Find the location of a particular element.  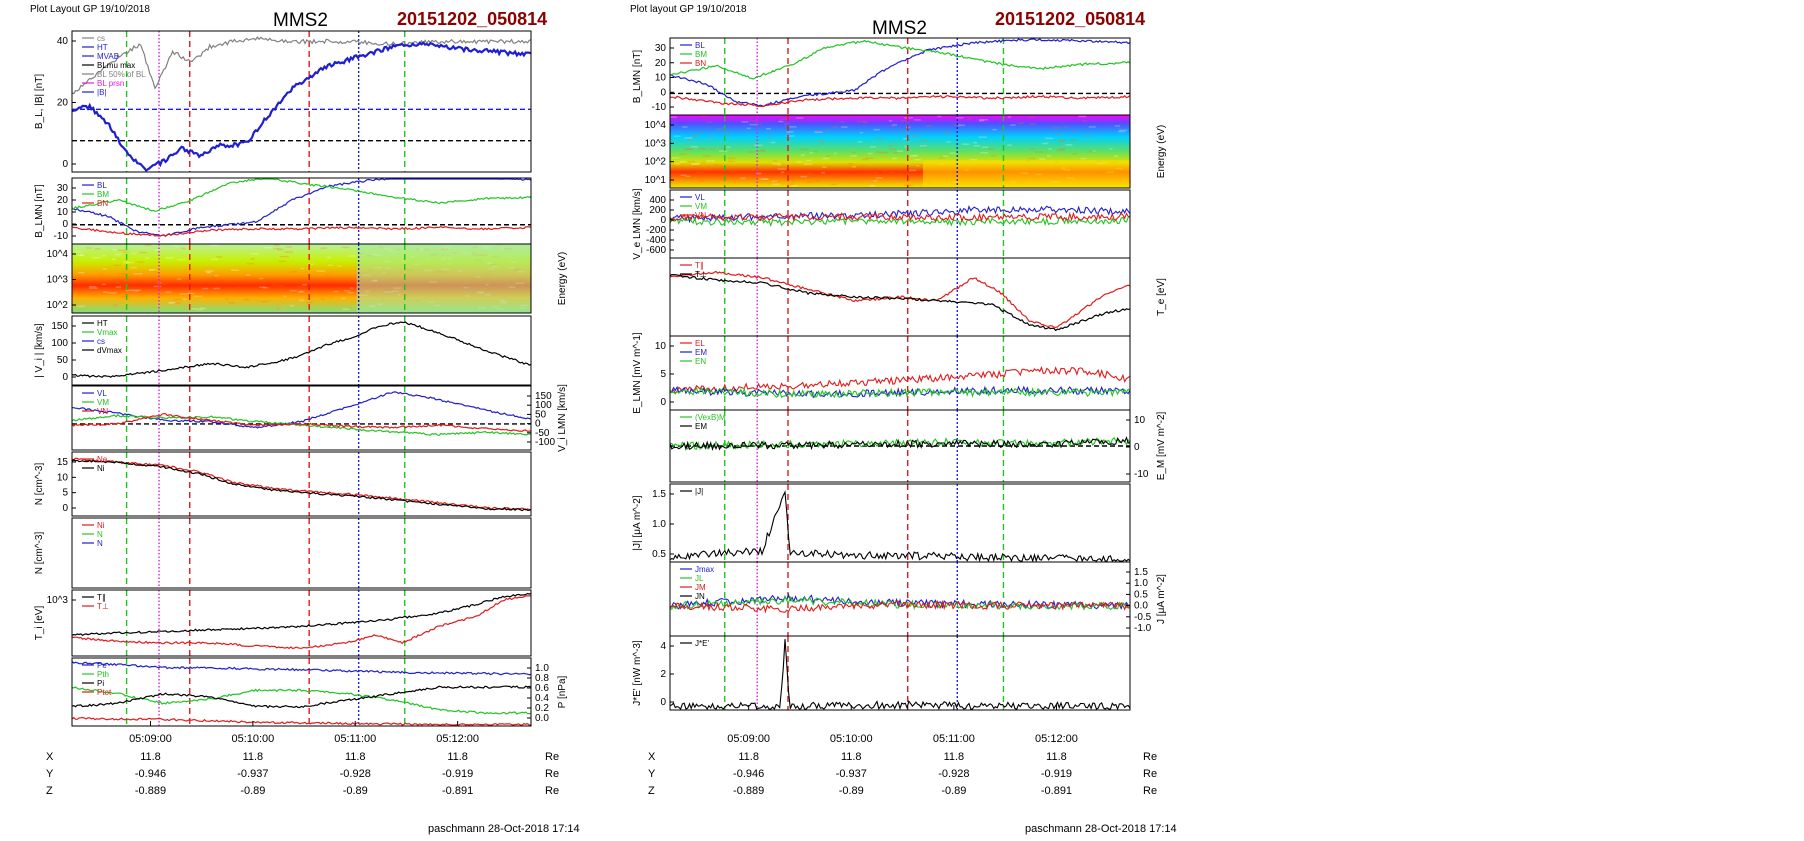

pressure-y-tick-label: 1.0 is located at coordinates (542, 668).